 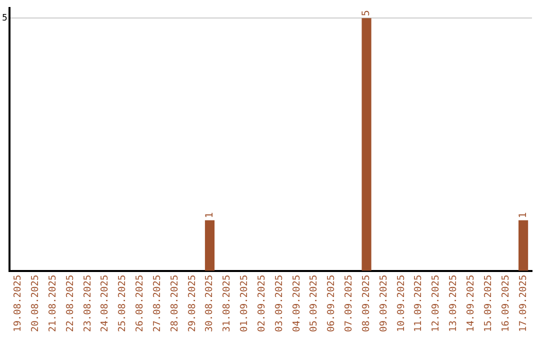 What do you see at coordinates (366, 303) in the screenshot?
I see `x-tick-label: 08.09.2025` at bounding box center [366, 303].